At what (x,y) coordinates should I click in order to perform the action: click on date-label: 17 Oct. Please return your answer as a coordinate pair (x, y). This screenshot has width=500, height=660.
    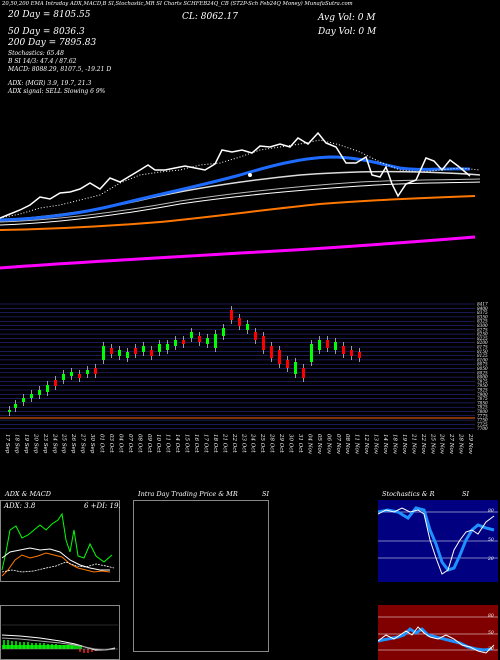
    Looking at the image, I should click on (205, 443).